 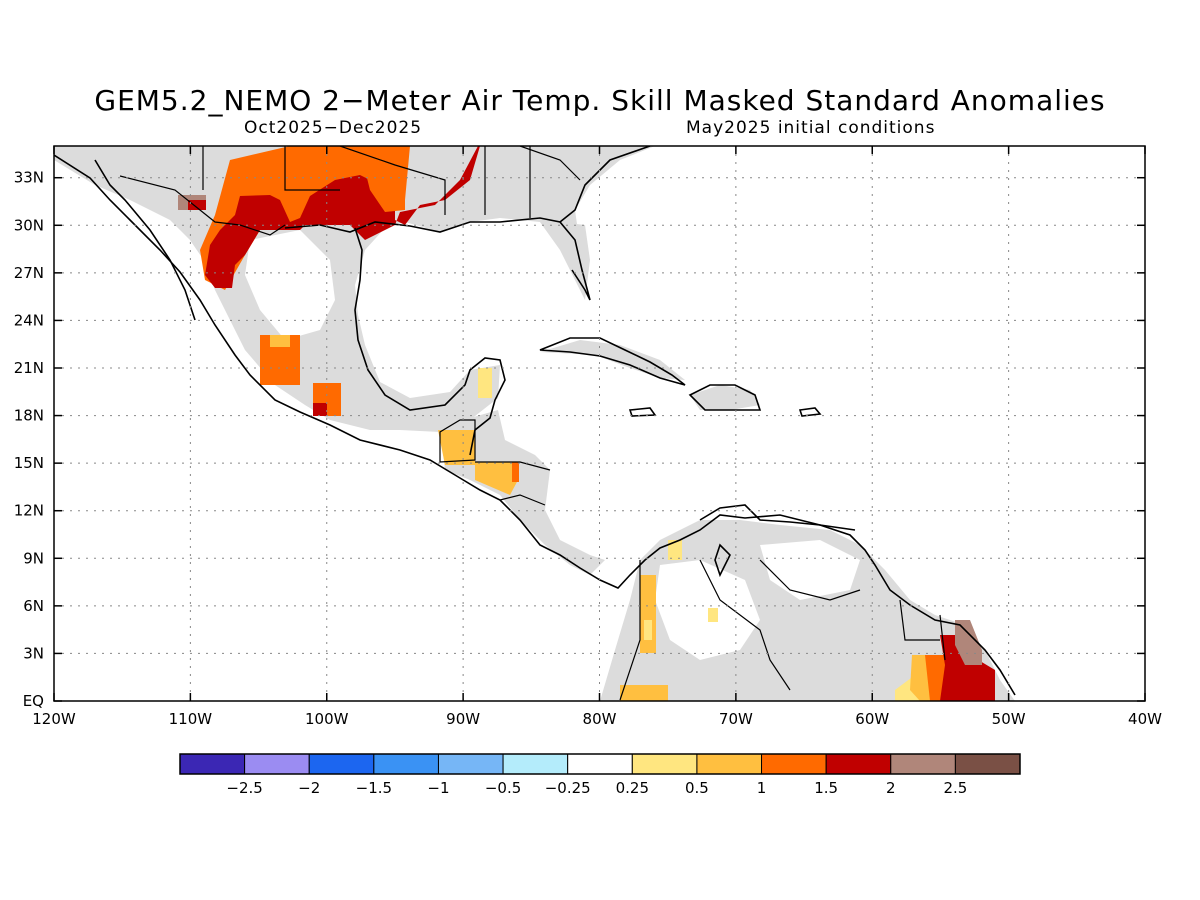 I want to click on colorbar-frame, so click(x=600, y=764).